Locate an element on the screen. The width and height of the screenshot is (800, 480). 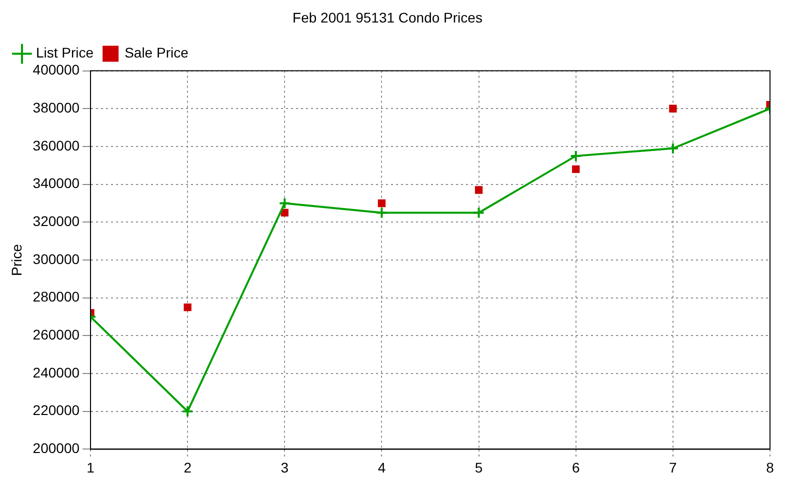
y-tick-label: 360000 is located at coordinates (56, 145).